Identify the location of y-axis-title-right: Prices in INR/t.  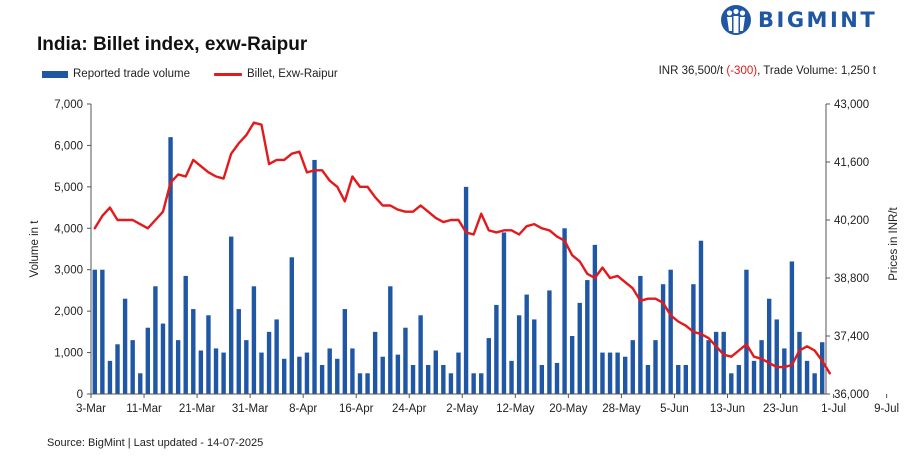
(894, 243).